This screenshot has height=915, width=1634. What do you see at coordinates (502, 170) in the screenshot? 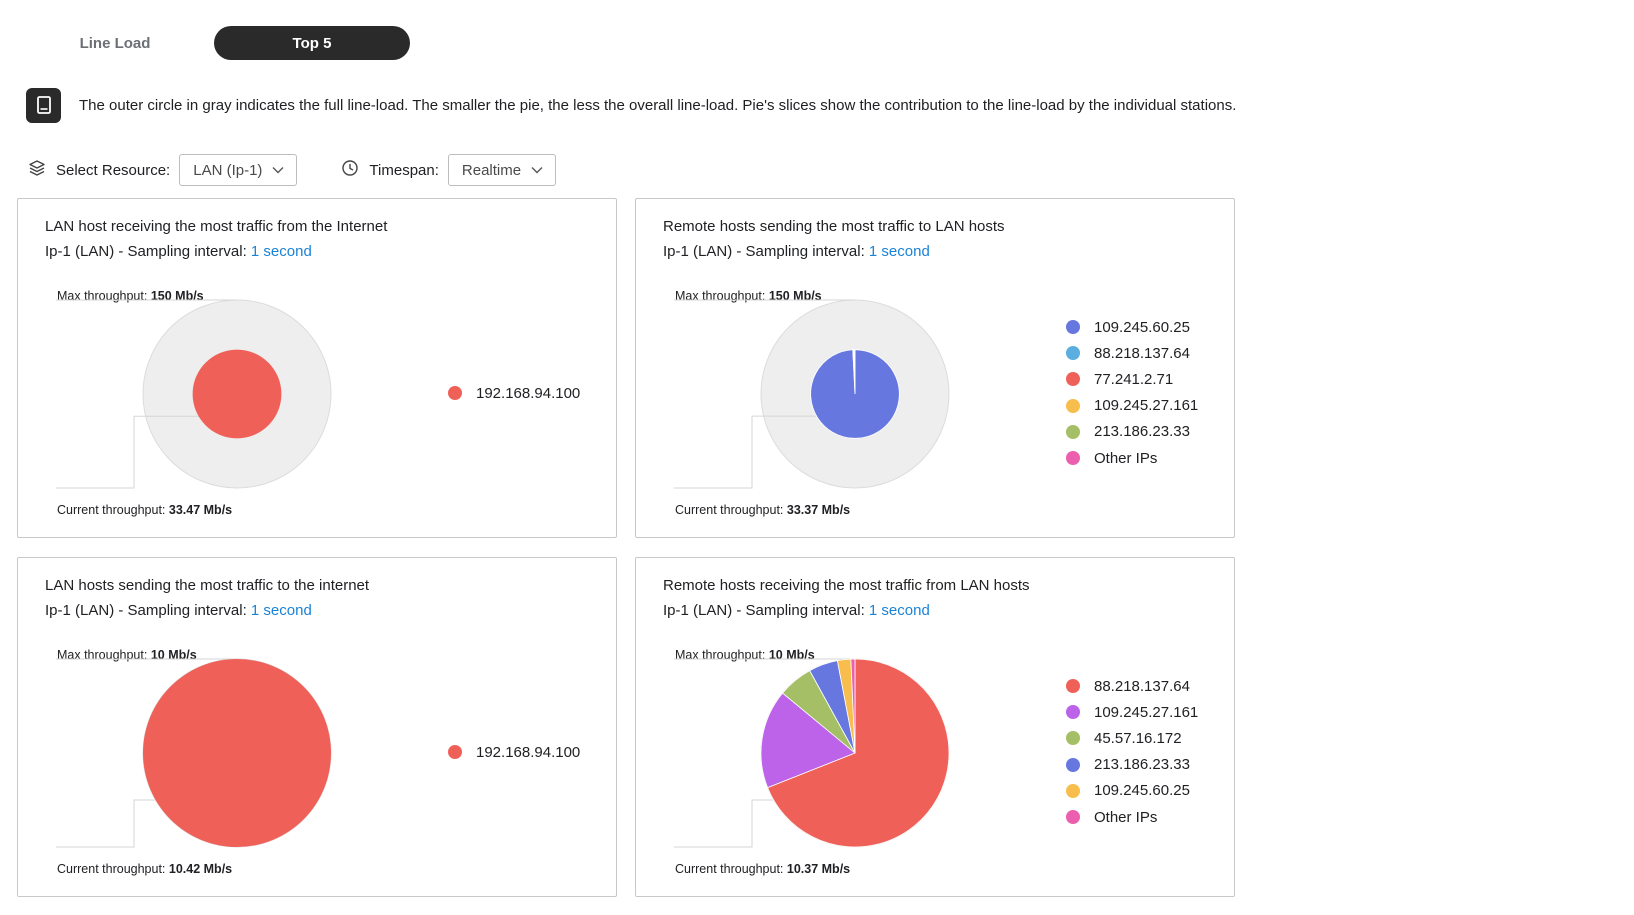
I see `timespan-select: Realtime` at bounding box center [502, 170].